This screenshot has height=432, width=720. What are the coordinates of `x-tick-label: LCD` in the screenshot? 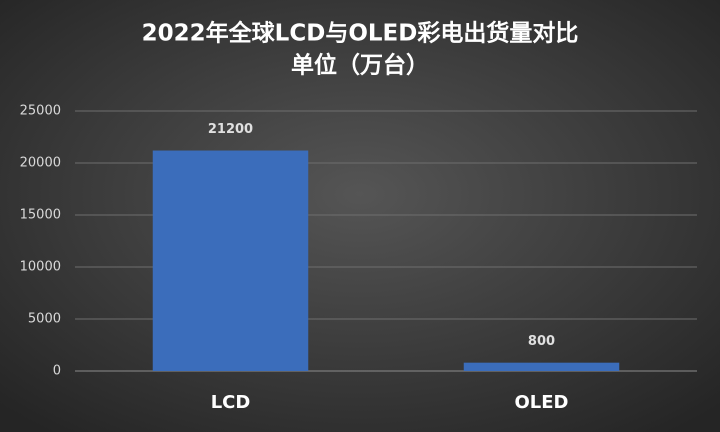 It's located at (231, 402).